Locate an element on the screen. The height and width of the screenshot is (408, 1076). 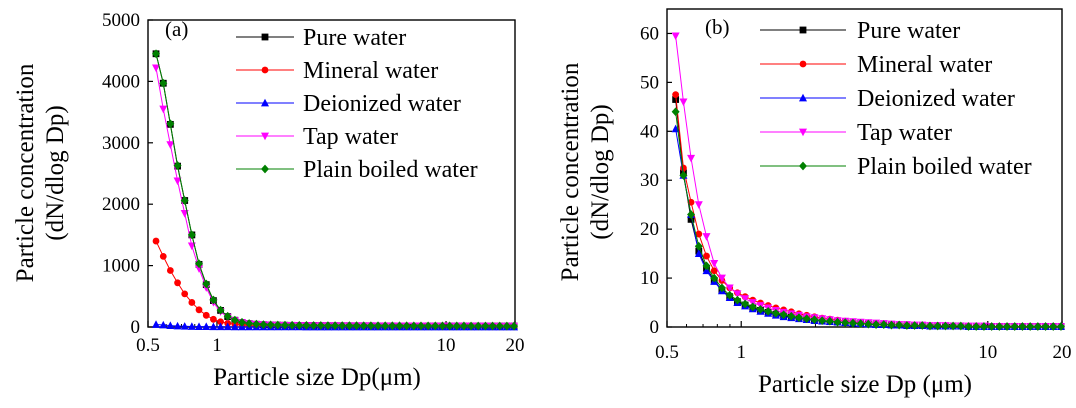
y-tick-label: 10 is located at coordinates (649, 278).